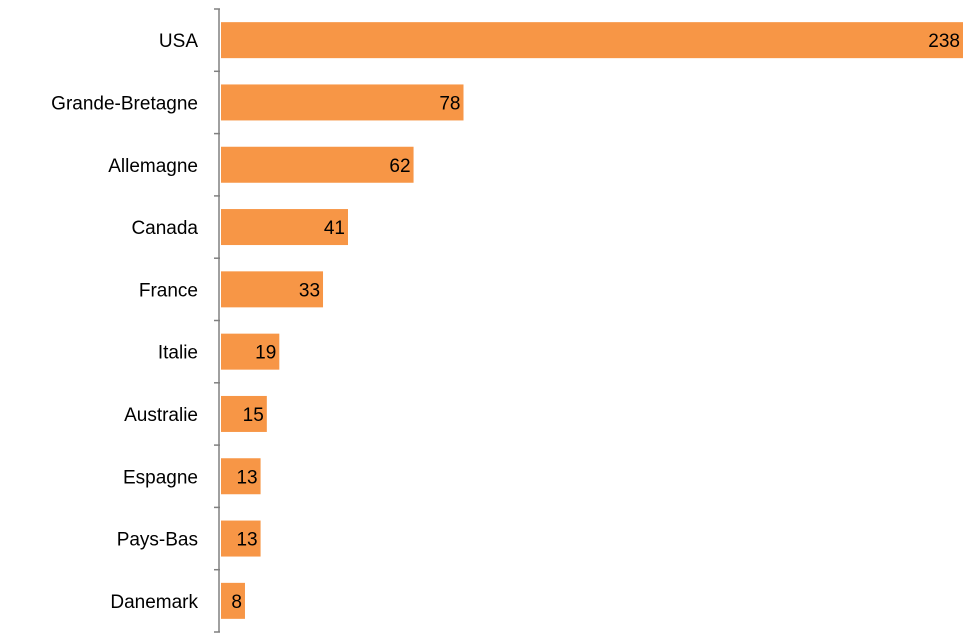 The width and height of the screenshot is (965, 636). Describe the element at coordinates (161, 415) in the screenshot. I see `category-label: Australie` at that location.